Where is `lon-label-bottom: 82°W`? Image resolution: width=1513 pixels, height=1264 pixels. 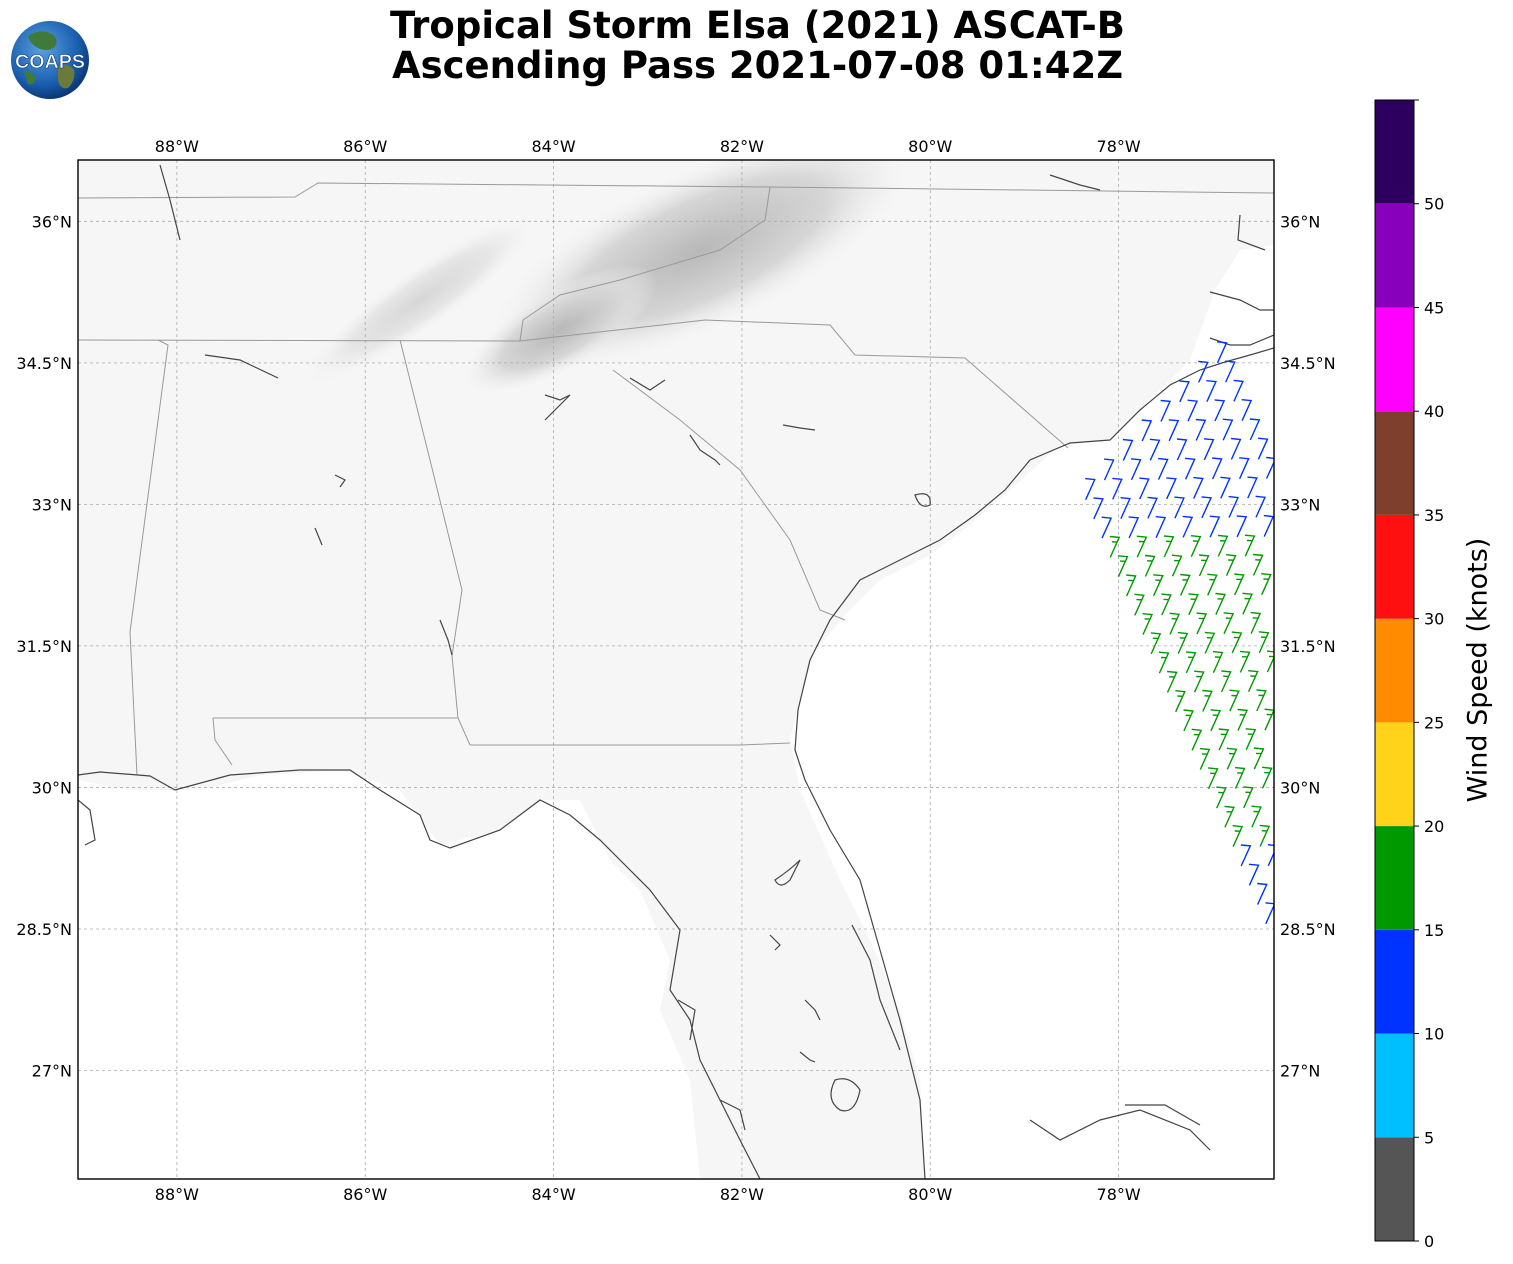
lon-label-bottom: 82°W is located at coordinates (742, 1194).